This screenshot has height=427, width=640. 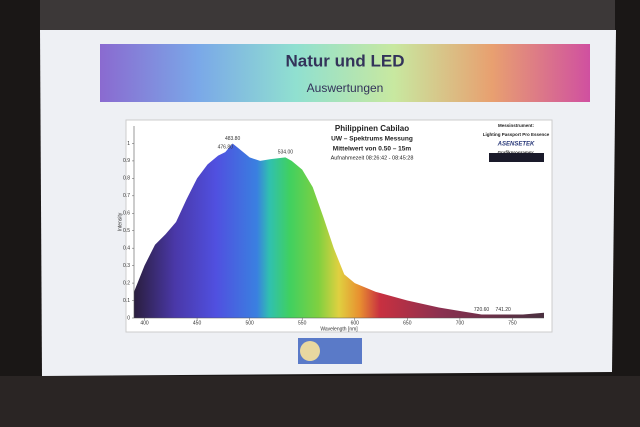 I want to click on instrument-text: Grafikprogramm:, so click(x=516, y=152).